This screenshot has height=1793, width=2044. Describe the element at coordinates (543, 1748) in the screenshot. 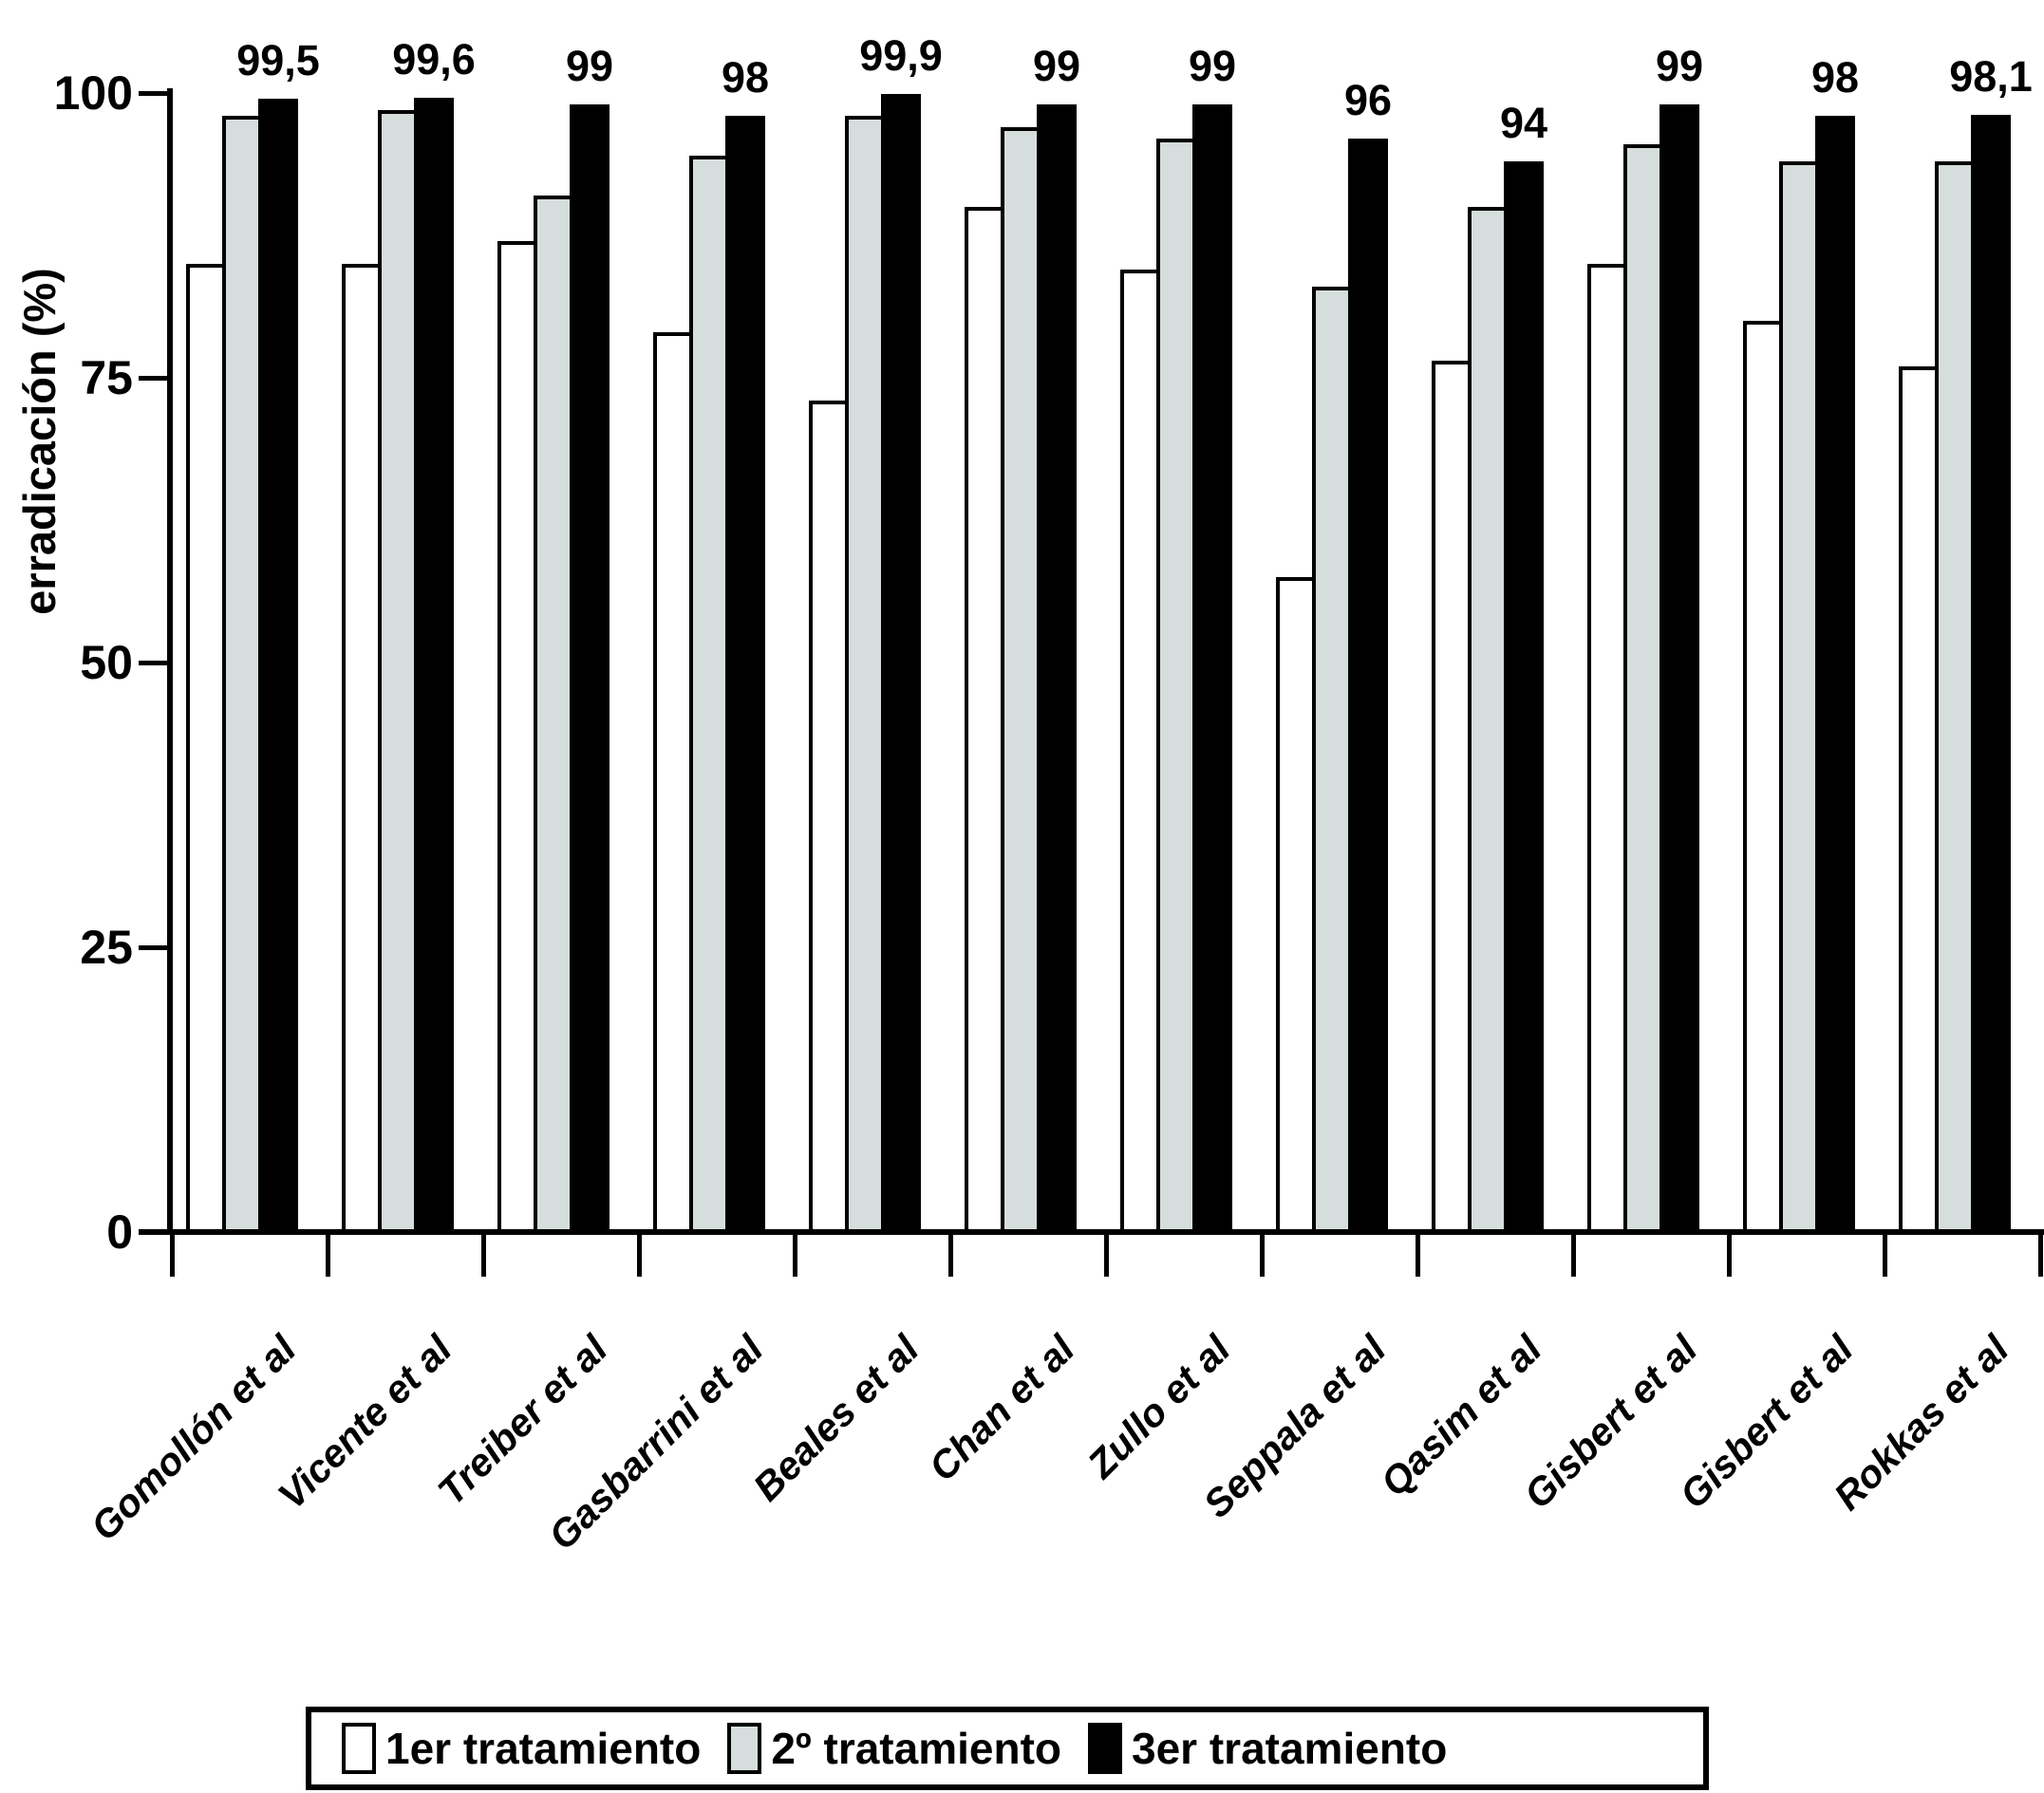

I see `legend-label: 1er tratamiento` at that location.